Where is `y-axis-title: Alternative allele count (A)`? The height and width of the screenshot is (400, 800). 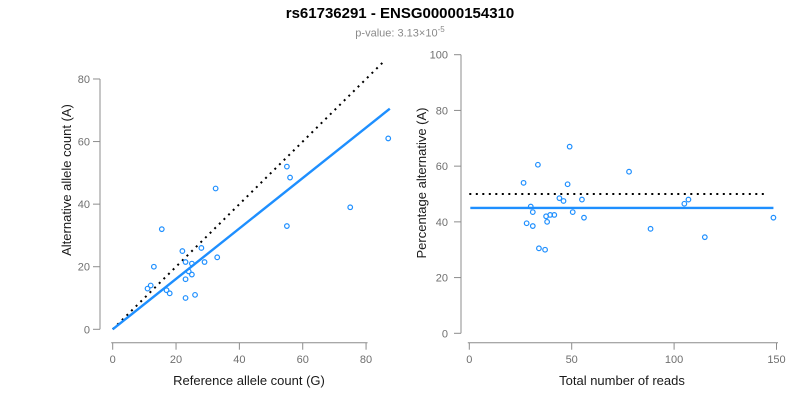 y-axis-title: Alternative allele count (A) is located at coordinates (66, 180).